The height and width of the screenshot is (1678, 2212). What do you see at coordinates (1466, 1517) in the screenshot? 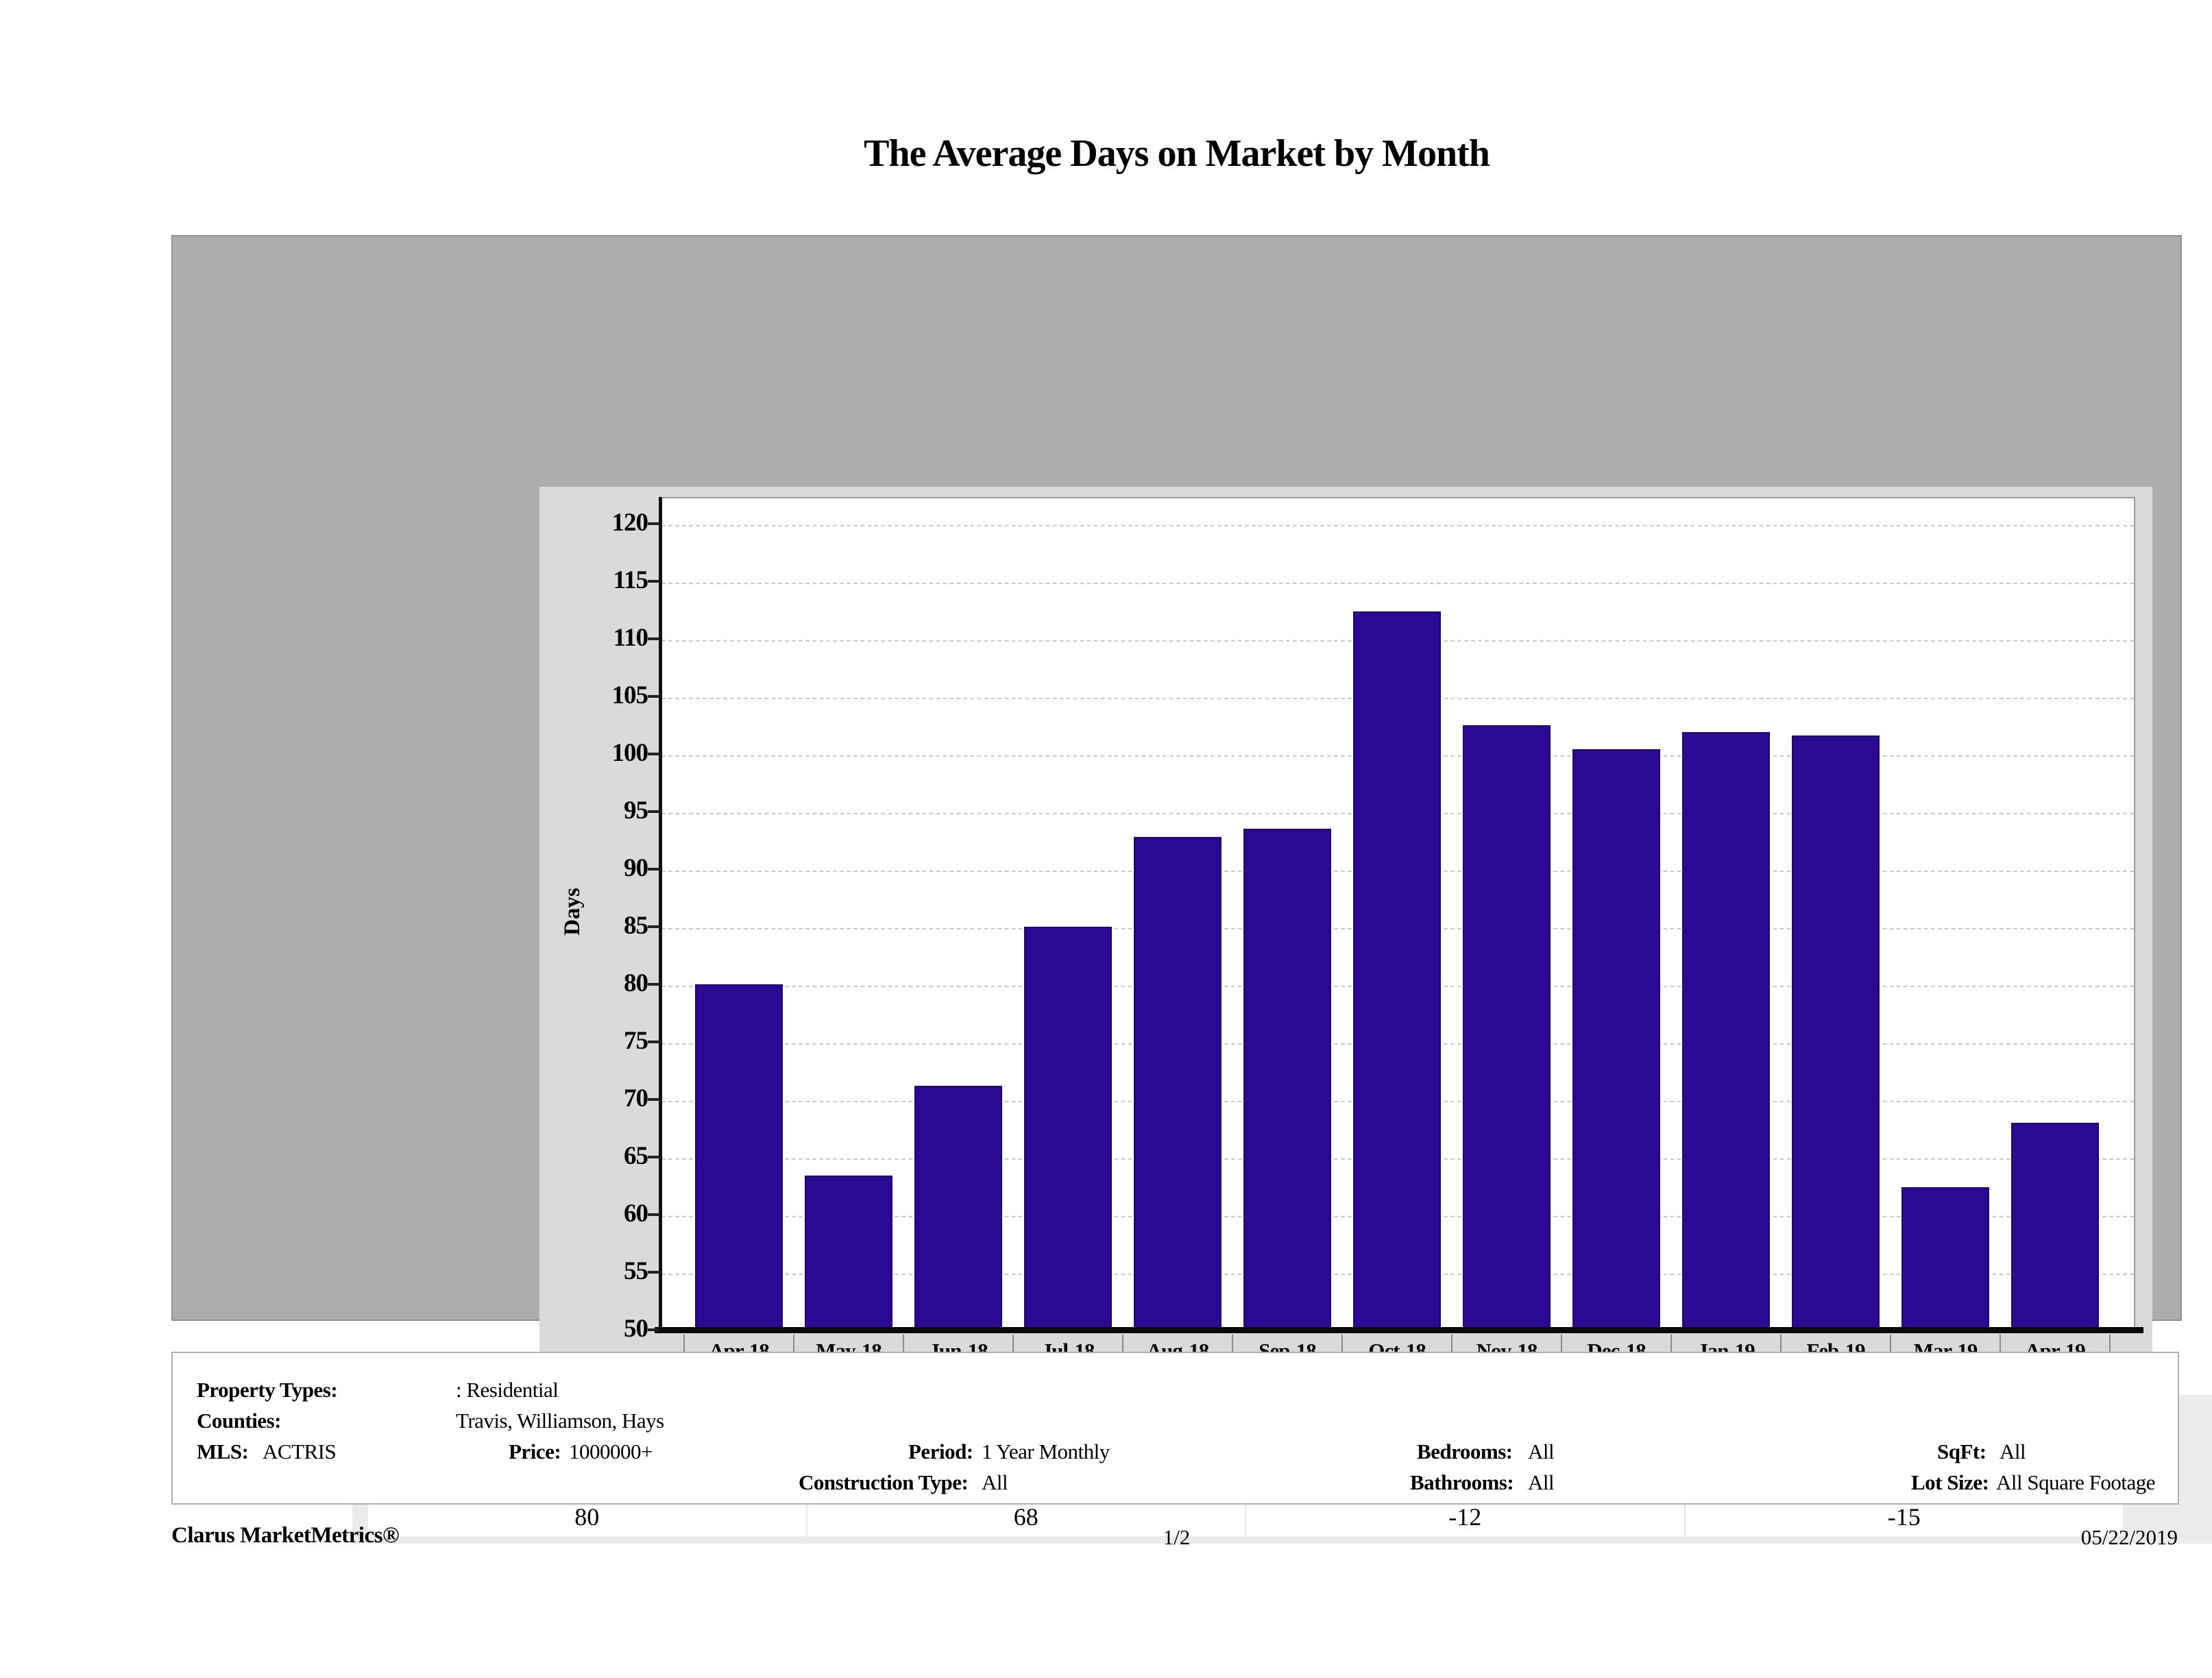
I see `summary-value-change: -12` at bounding box center [1466, 1517].